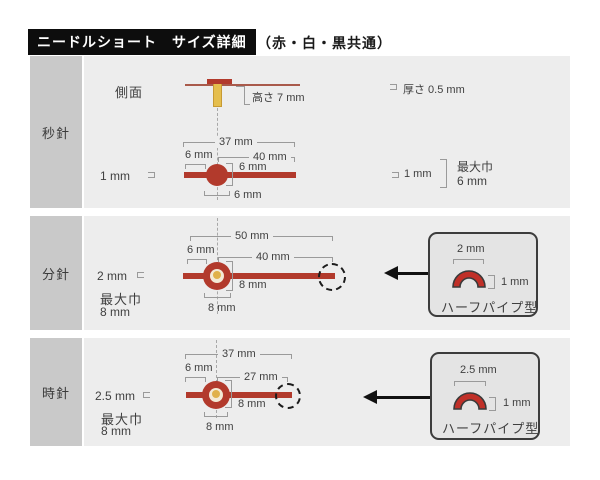  I want to click on second-hand-label: 秒針, so click(55, 133).